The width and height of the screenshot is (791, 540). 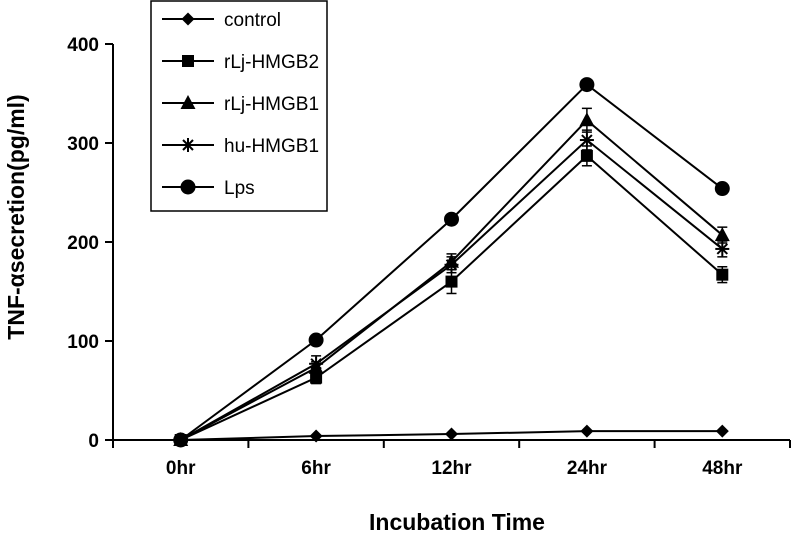 What do you see at coordinates (16, 216) in the screenshot?
I see `y-axis-title: TNF-αsecretion(pg/ml)` at bounding box center [16, 216].